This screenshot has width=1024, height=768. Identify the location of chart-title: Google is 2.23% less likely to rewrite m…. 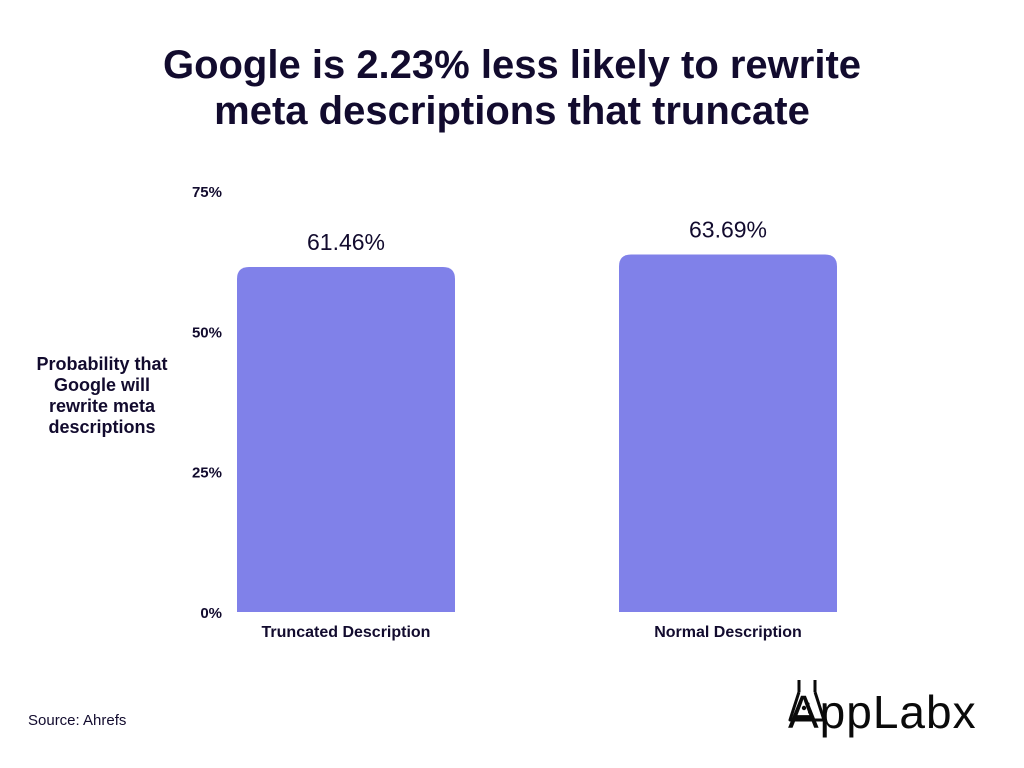
(512, 88).